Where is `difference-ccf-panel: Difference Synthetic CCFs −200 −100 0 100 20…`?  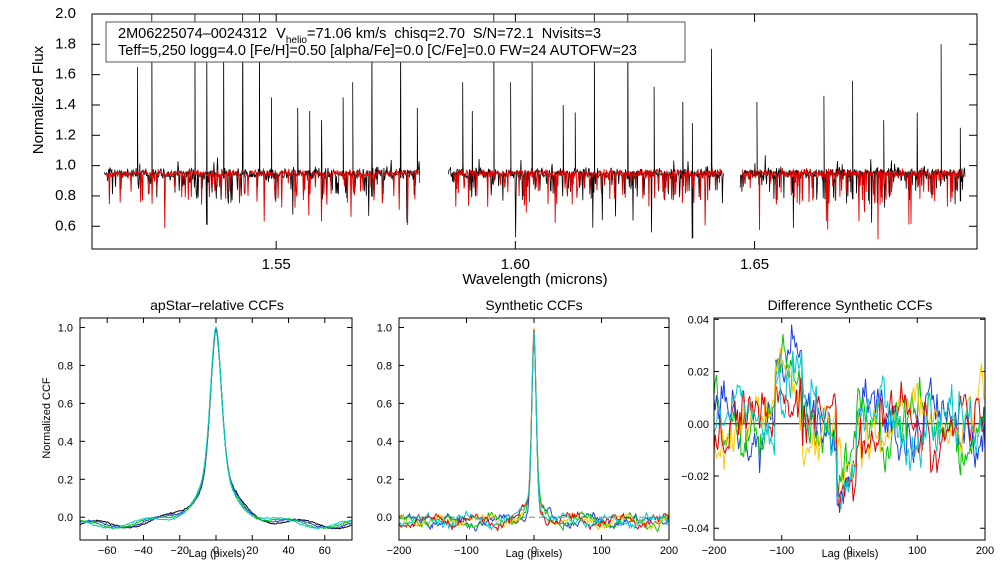 difference-ccf-panel: Difference Synthetic CCFs −200 −100 0 100 20… is located at coordinates (837, 428).